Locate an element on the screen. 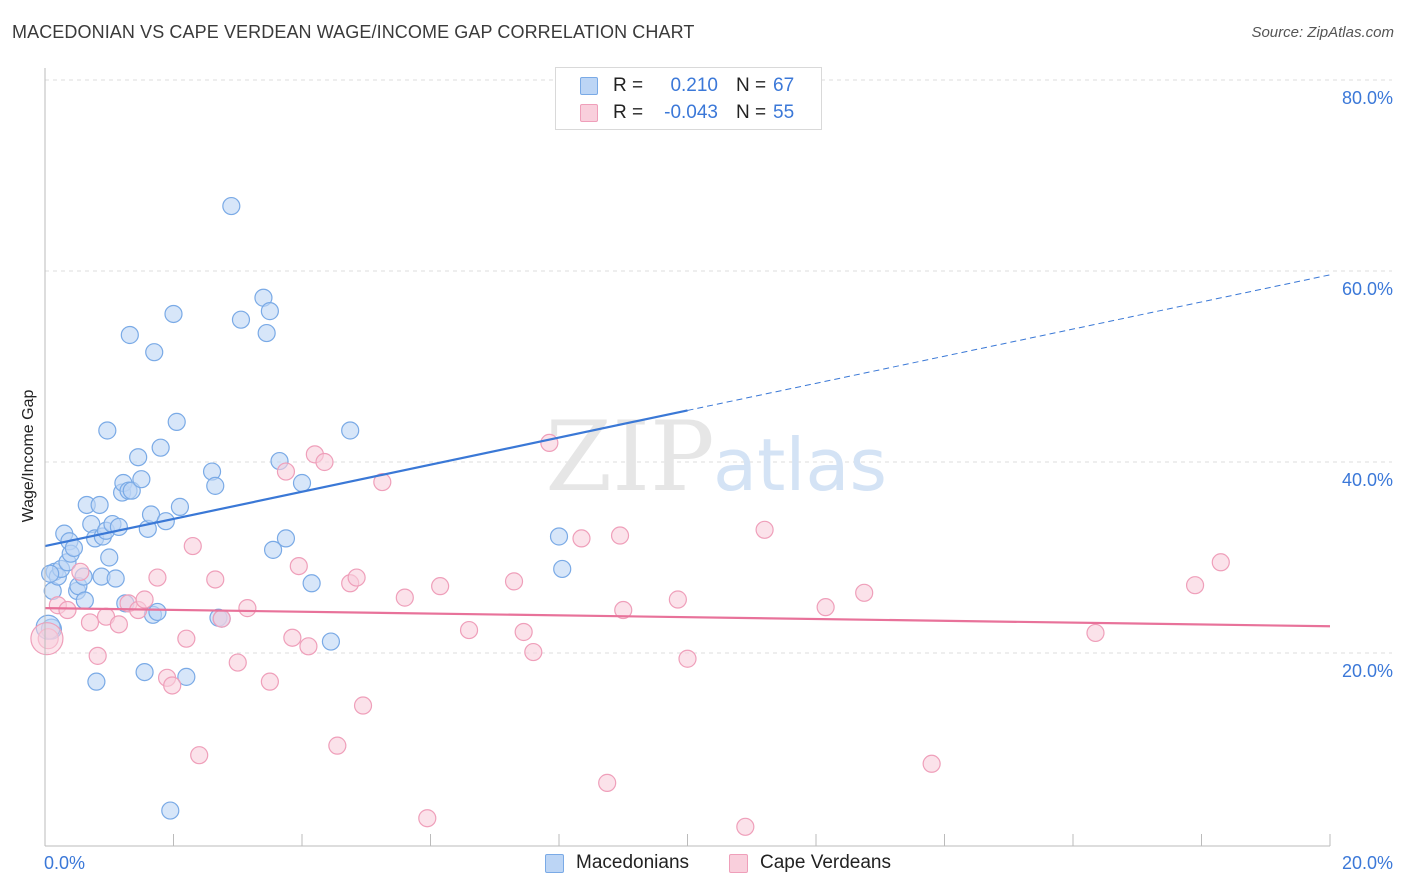 The width and height of the screenshot is (1406, 892). y-tick-label: 60.0% is located at coordinates (1367, 289).